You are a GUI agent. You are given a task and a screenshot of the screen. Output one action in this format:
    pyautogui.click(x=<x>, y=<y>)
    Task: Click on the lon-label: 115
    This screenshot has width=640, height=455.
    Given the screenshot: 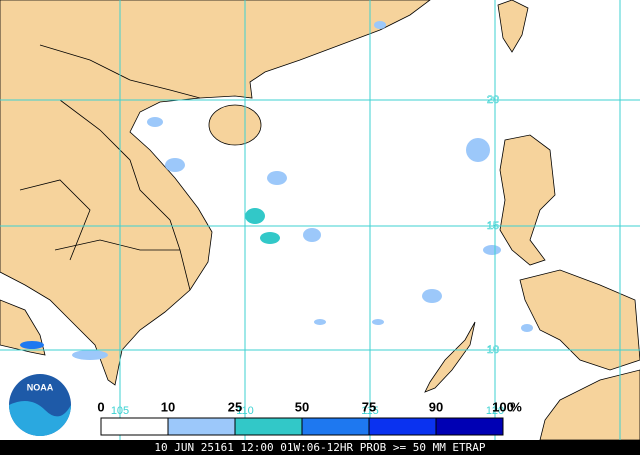 What is the action you would take?
    pyautogui.click(x=370, y=411)
    